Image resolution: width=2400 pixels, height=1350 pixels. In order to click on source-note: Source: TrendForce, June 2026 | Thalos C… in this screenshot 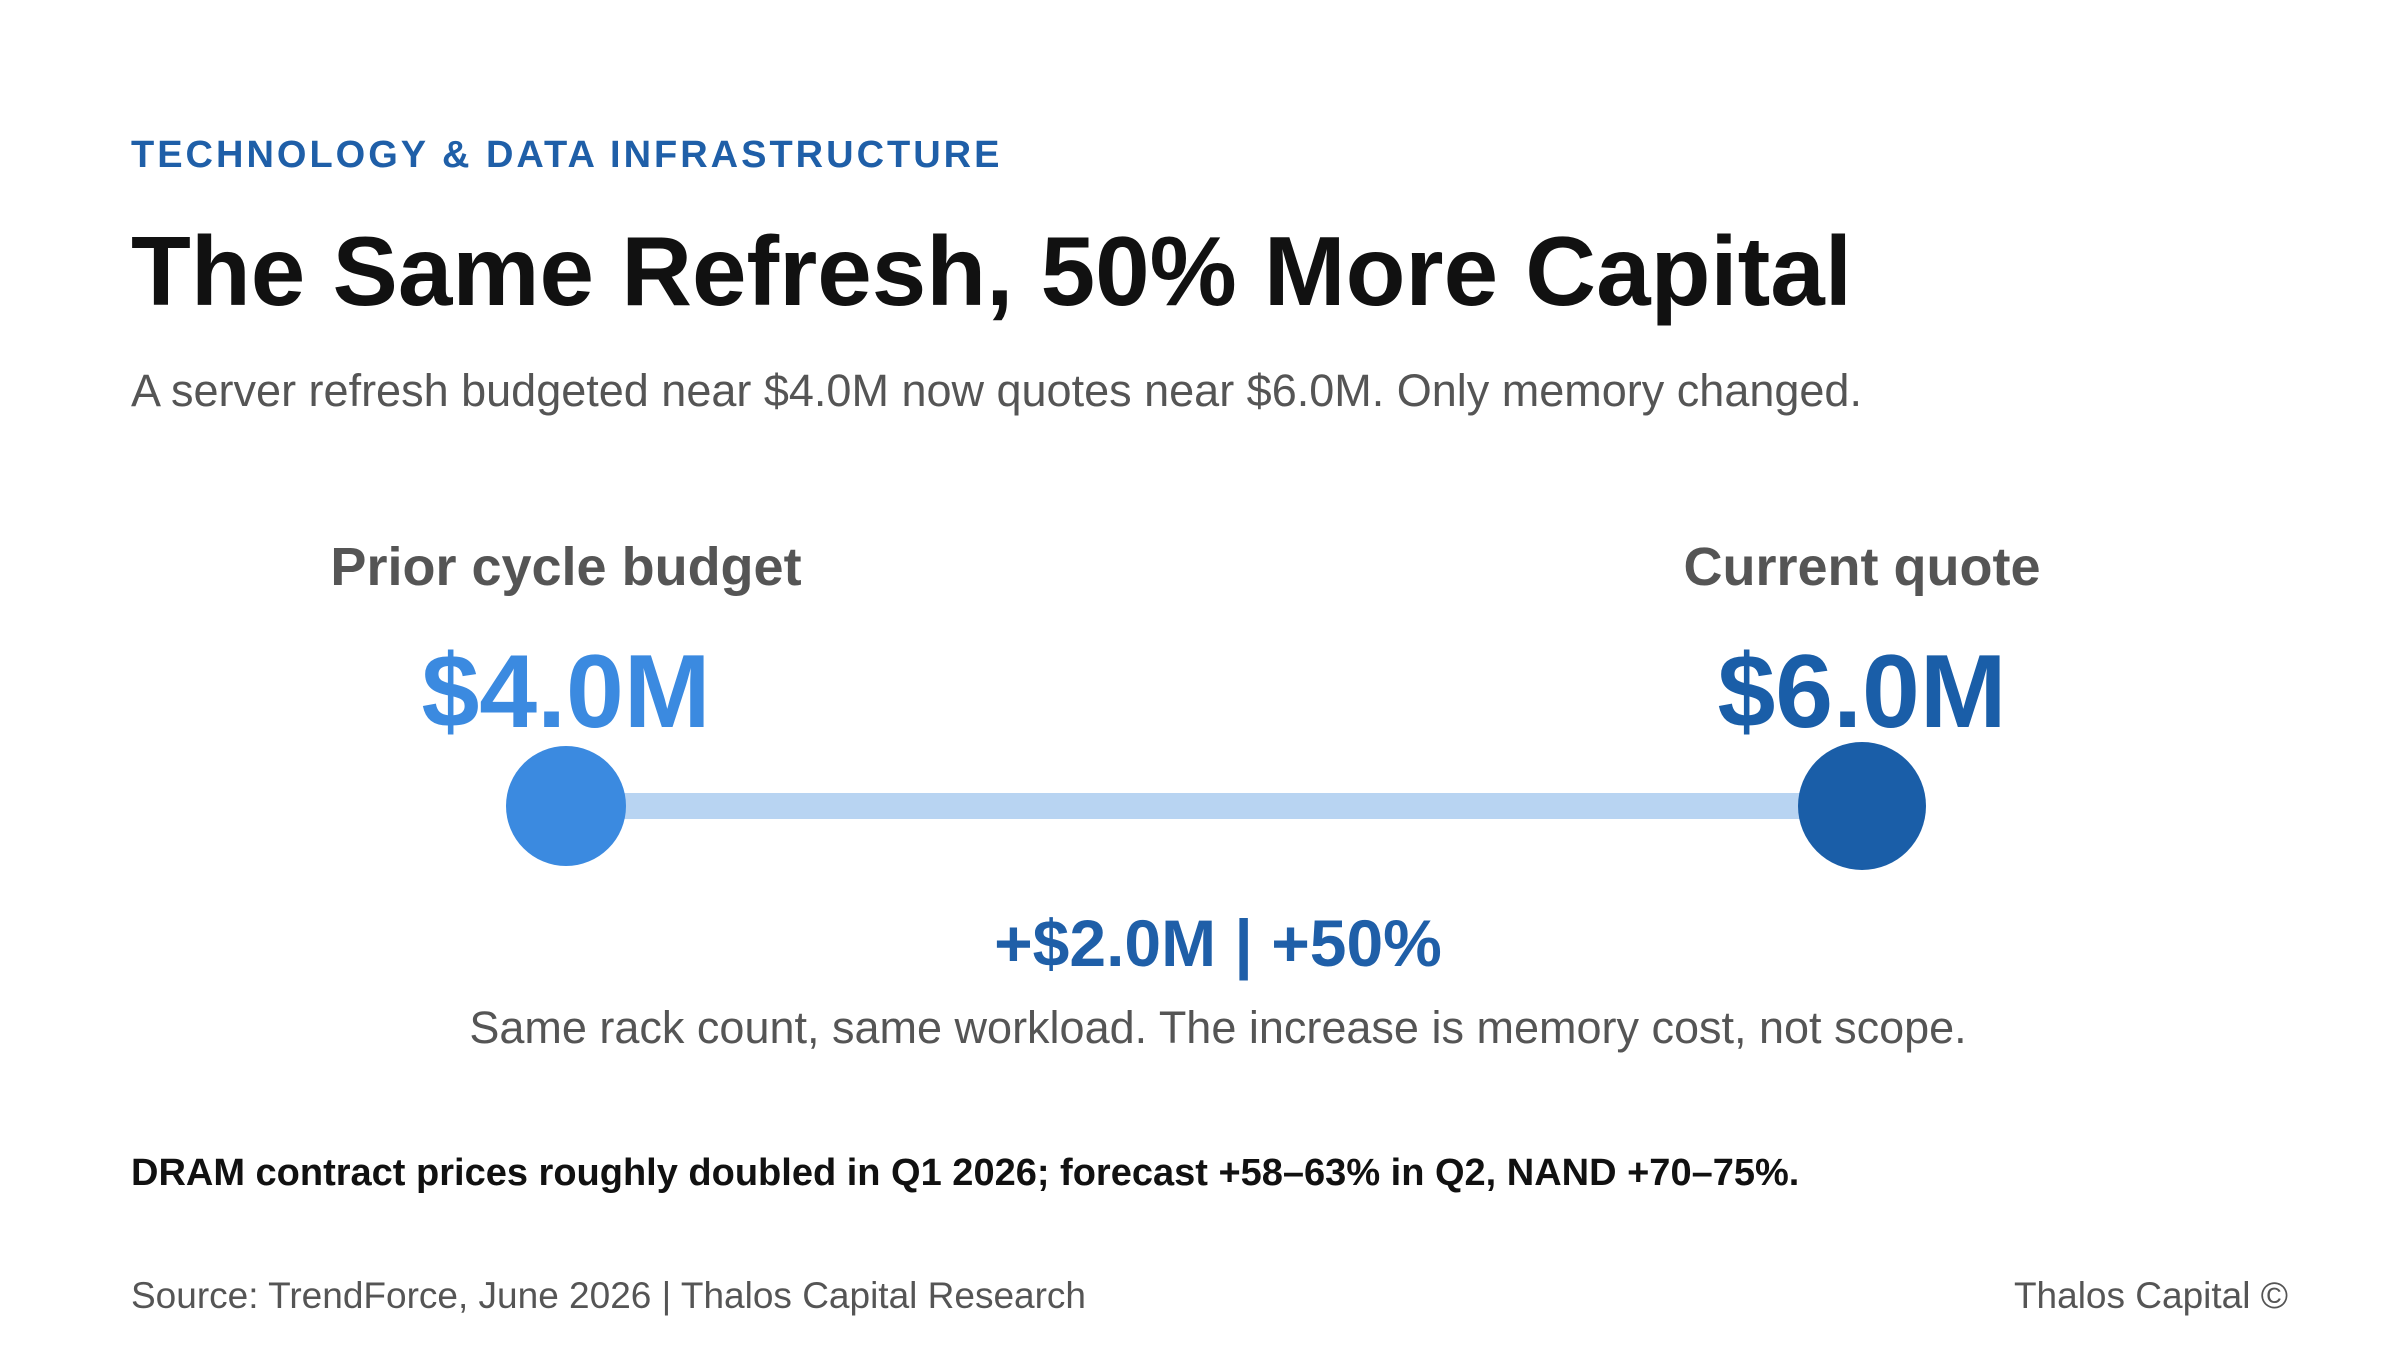, I will do `click(609, 1295)`.